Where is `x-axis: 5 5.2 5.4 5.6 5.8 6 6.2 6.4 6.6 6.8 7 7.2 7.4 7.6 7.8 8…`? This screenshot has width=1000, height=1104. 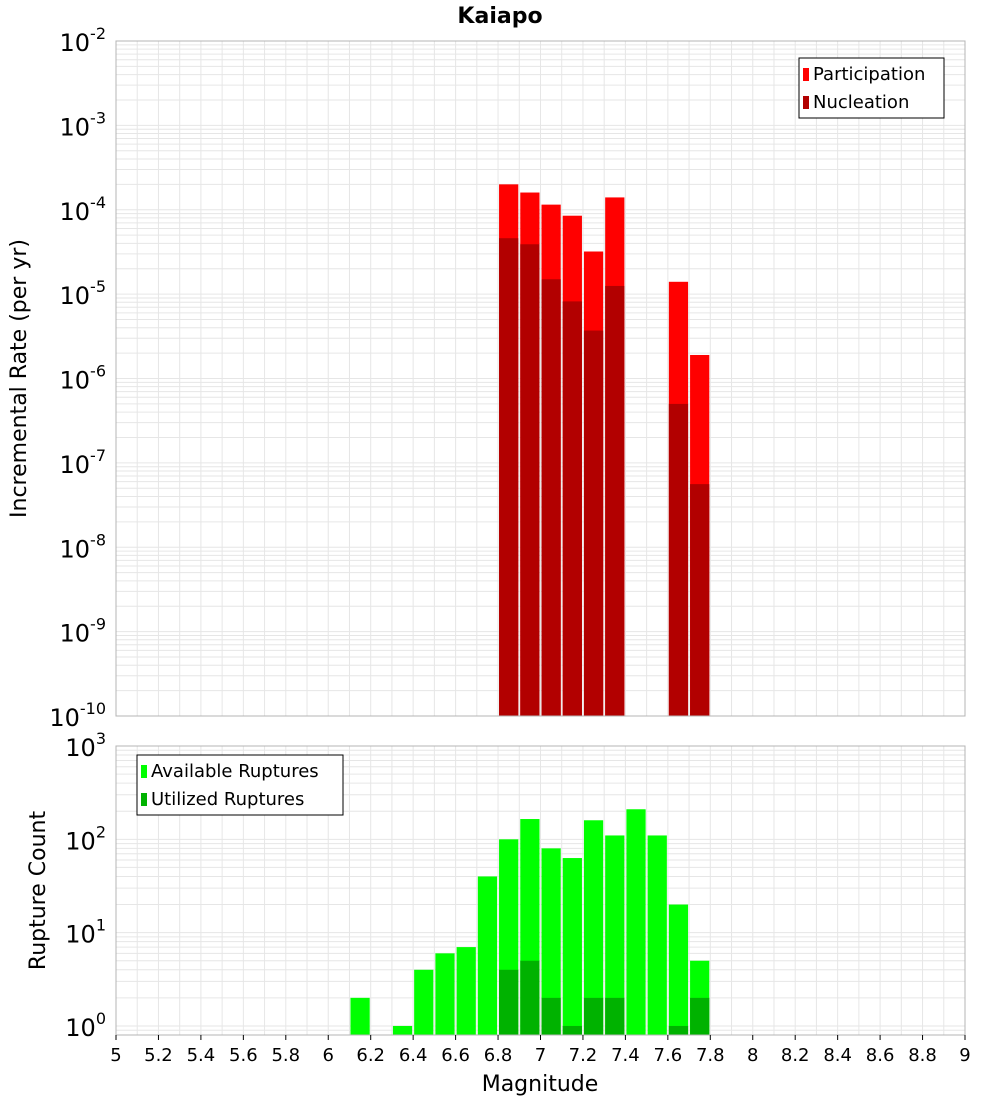 x-axis: 5 5.2 5.4 5.6 5.8 6 6.2 6.4 6.6 6.8 7 7.2 7.4 7.6 7.8 8… is located at coordinates (540, 1050).